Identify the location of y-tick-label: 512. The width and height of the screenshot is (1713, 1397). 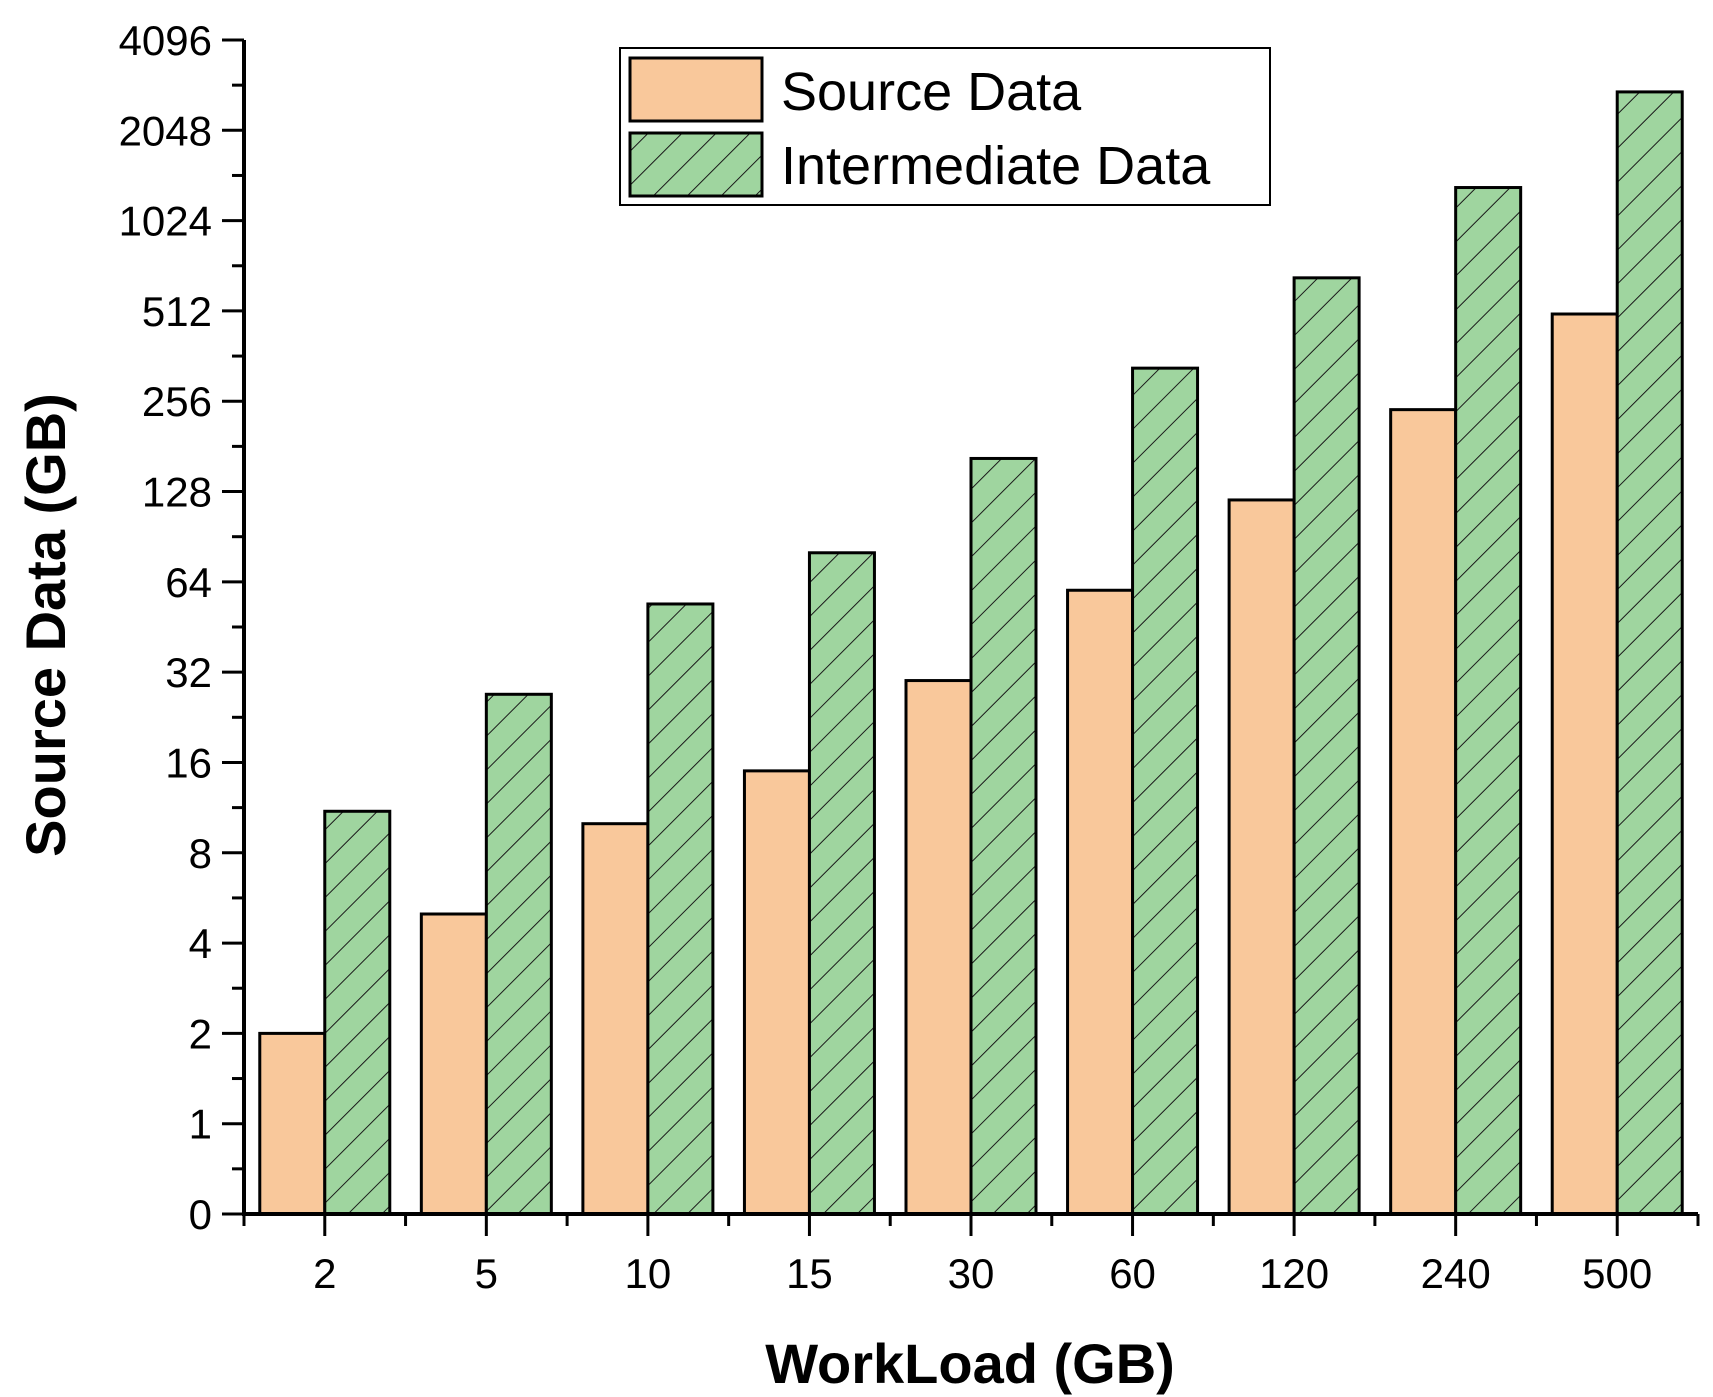
(177, 311).